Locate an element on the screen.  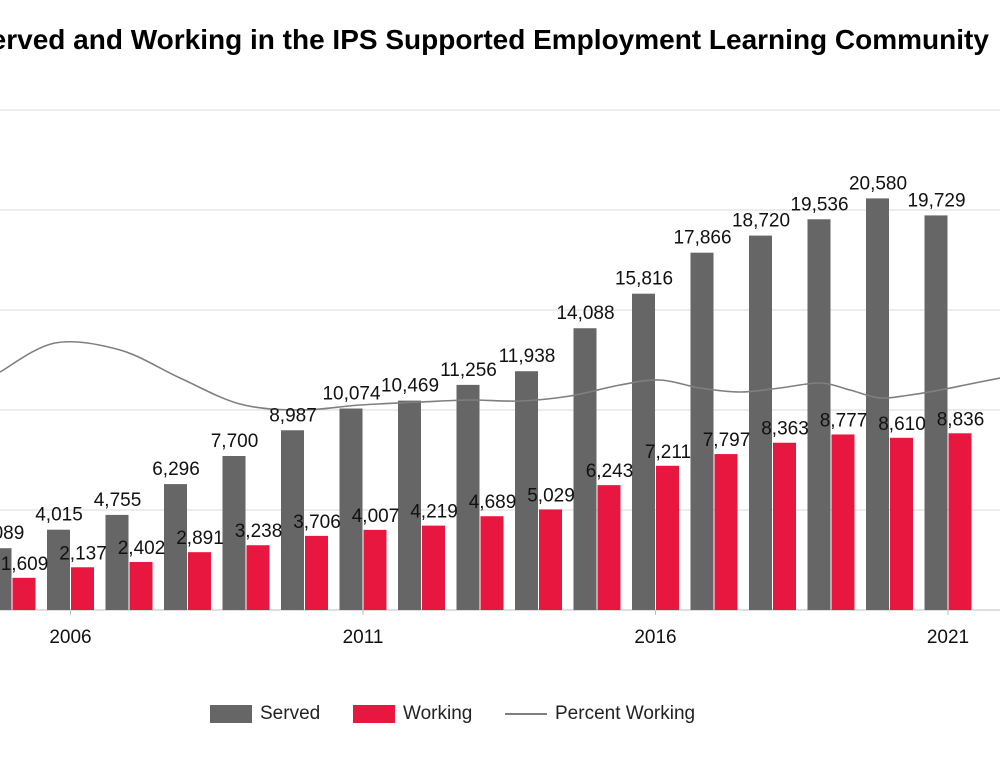
bar-working-2012 is located at coordinates (433, 567).